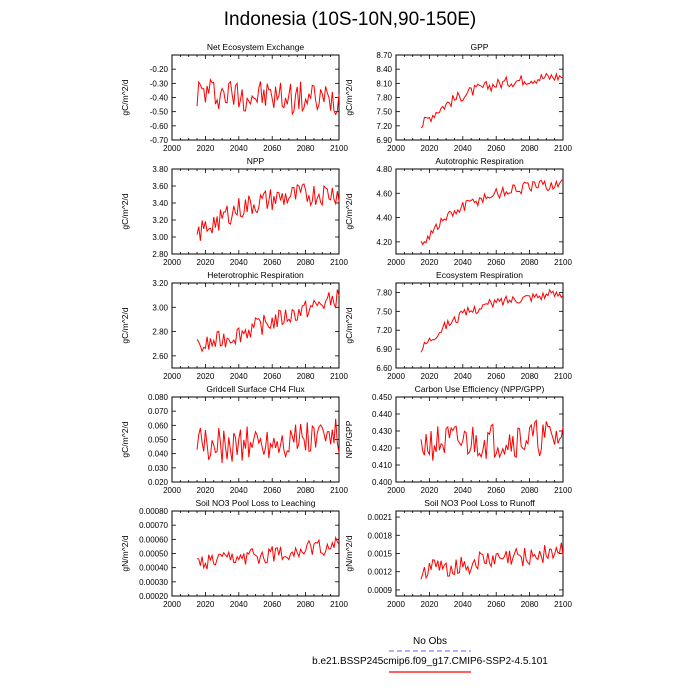 The width and height of the screenshot is (700, 700). Describe the element at coordinates (382, 482) in the screenshot. I see `y-tick-label: 0.400` at that location.